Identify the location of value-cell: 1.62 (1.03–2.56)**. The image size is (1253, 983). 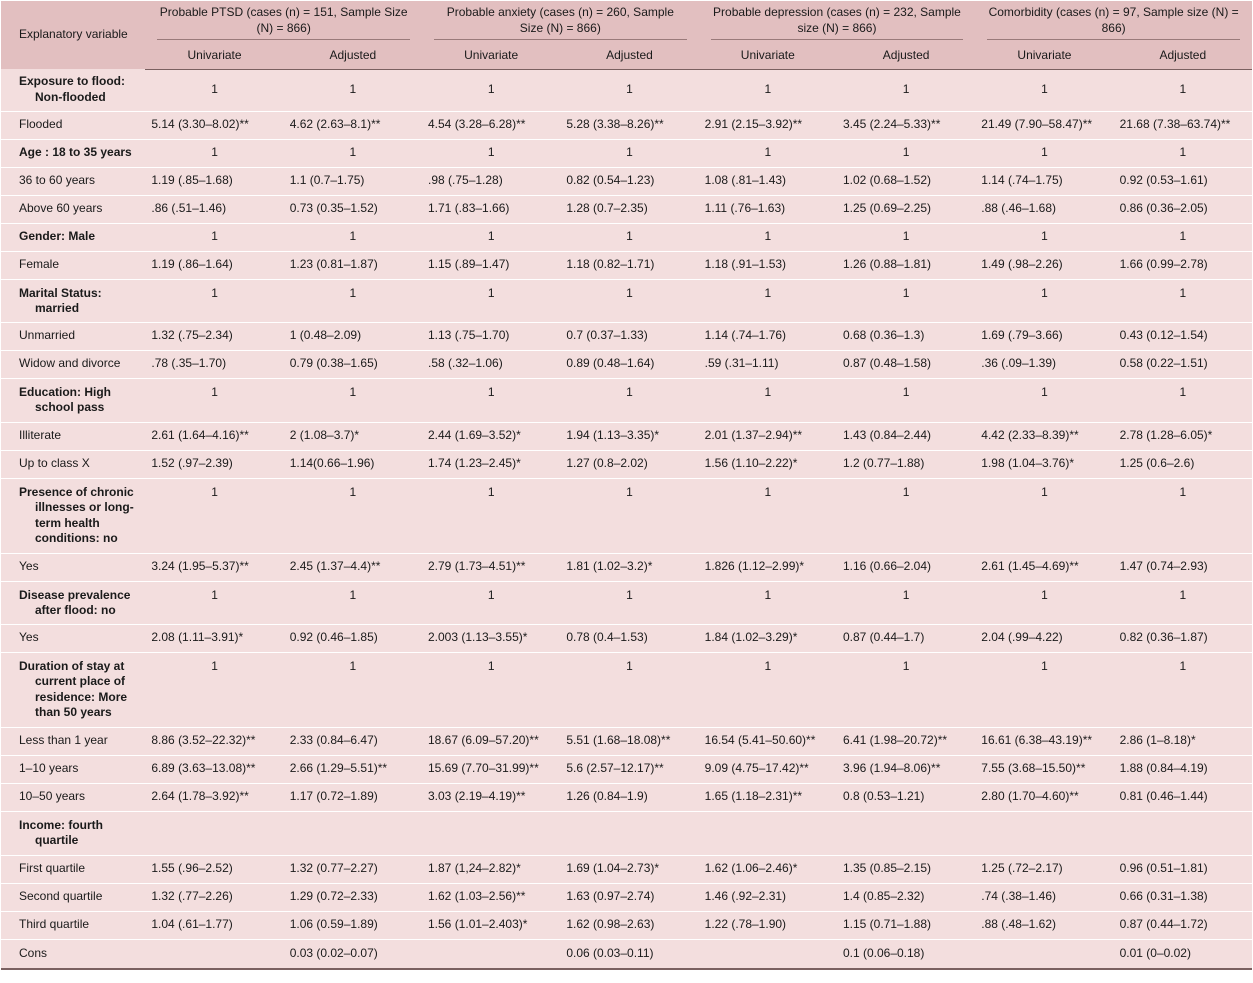
(491, 897).